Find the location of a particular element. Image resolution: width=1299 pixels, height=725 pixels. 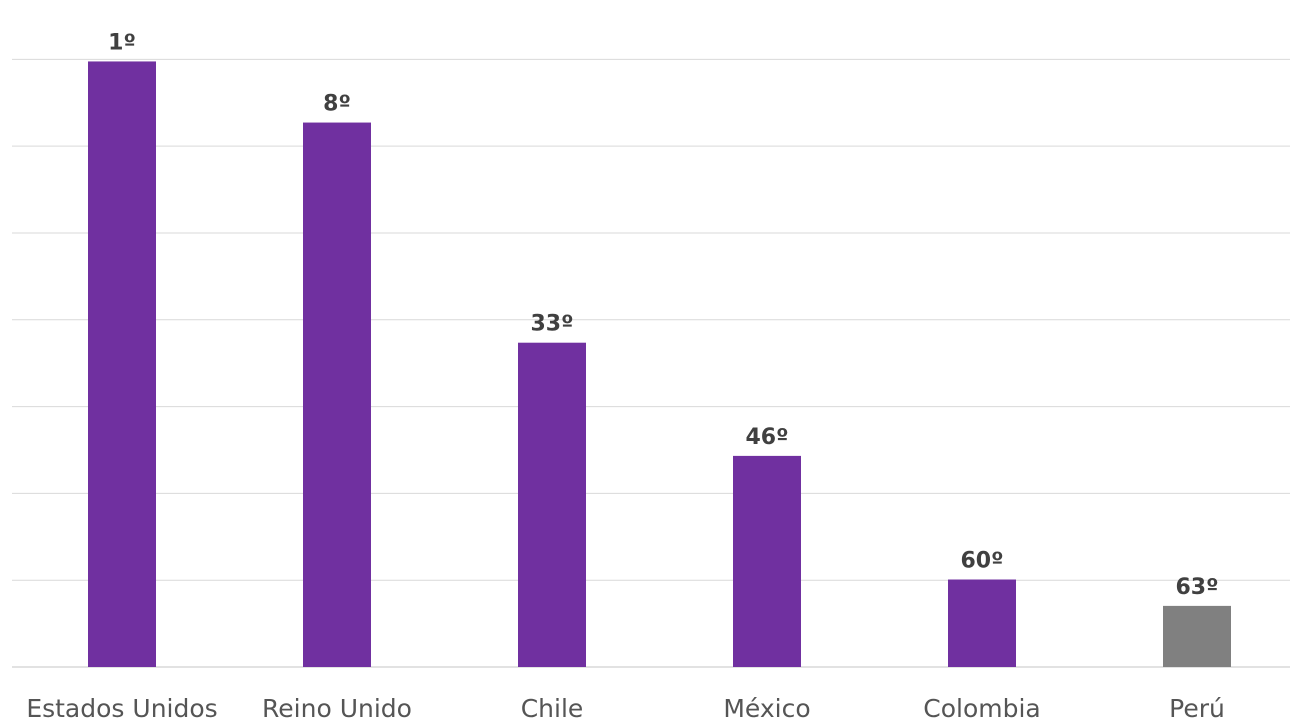

bar-estados-unidos is located at coordinates (122, 364).